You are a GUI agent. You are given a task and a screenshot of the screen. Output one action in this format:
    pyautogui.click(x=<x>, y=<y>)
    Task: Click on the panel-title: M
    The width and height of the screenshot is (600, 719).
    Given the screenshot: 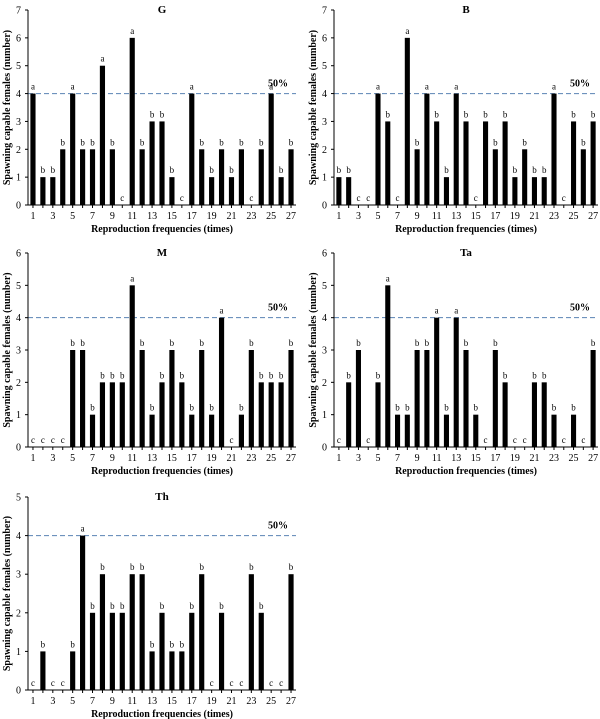 What is the action you would take?
    pyautogui.click(x=162, y=253)
    